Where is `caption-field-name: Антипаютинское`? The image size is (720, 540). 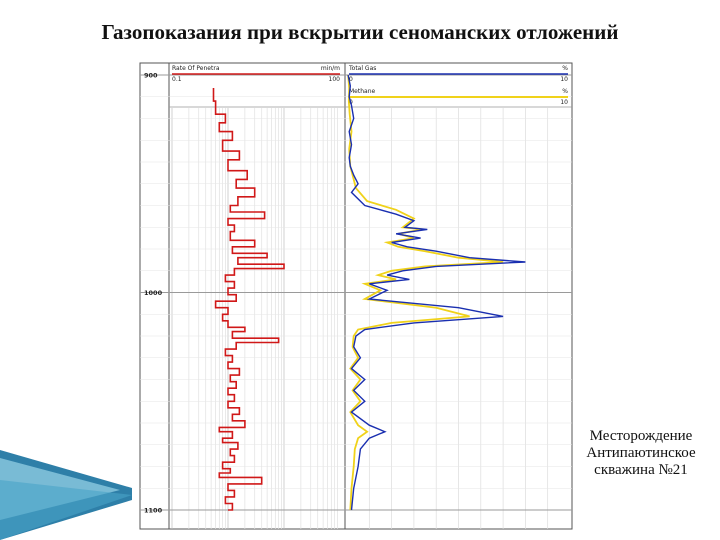
caption-field-name: Антипаютинское is located at coordinates (641, 453).